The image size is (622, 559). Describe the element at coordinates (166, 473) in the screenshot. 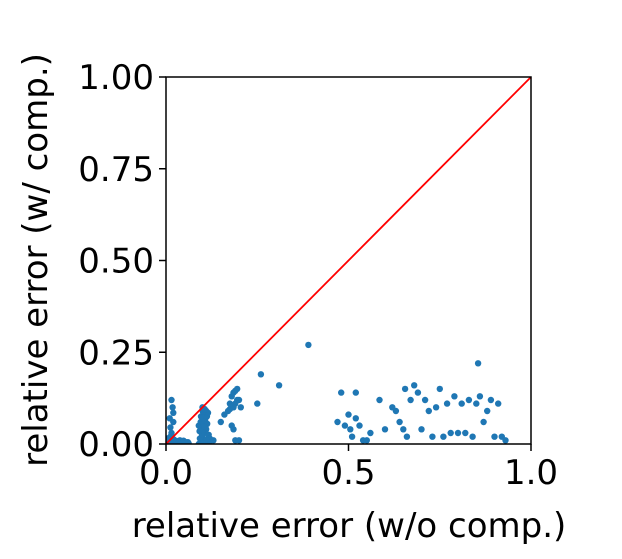

I see `x-tick-label: 0.0` at that location.